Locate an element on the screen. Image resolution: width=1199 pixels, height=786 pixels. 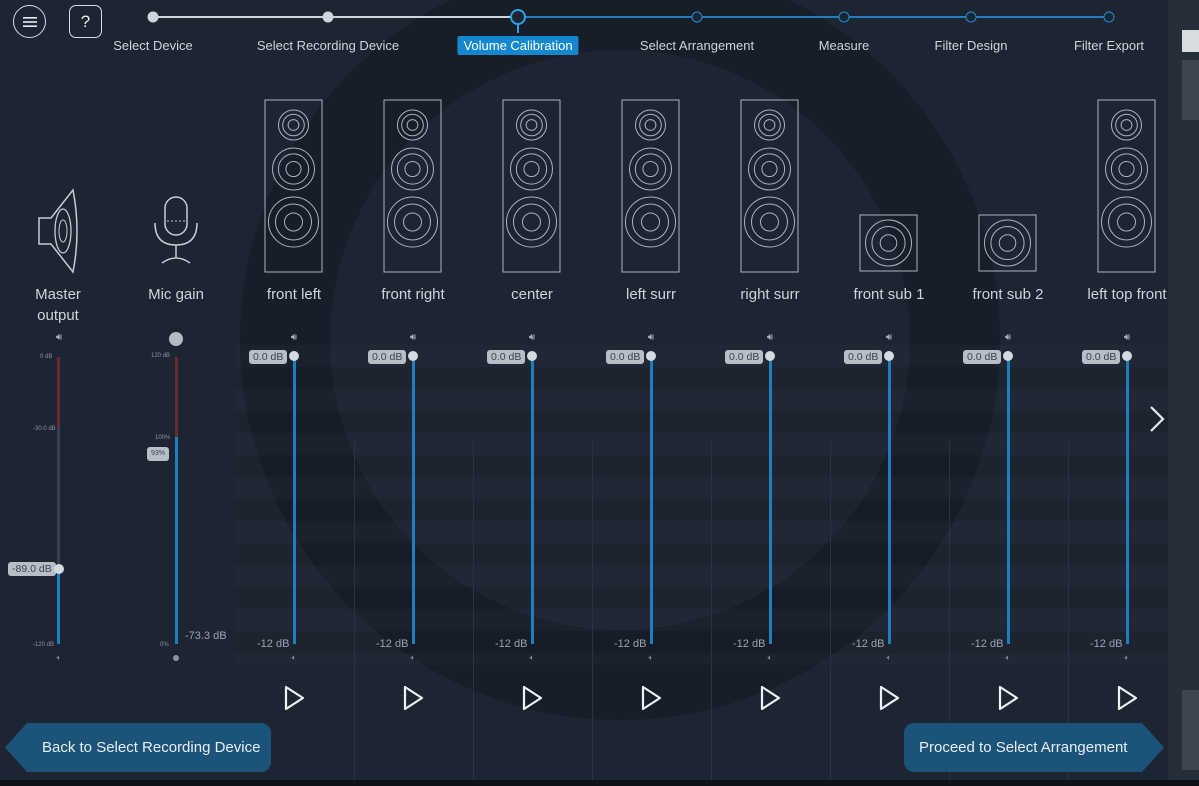
mic-clip-zone is located at coordinates (176, 397).